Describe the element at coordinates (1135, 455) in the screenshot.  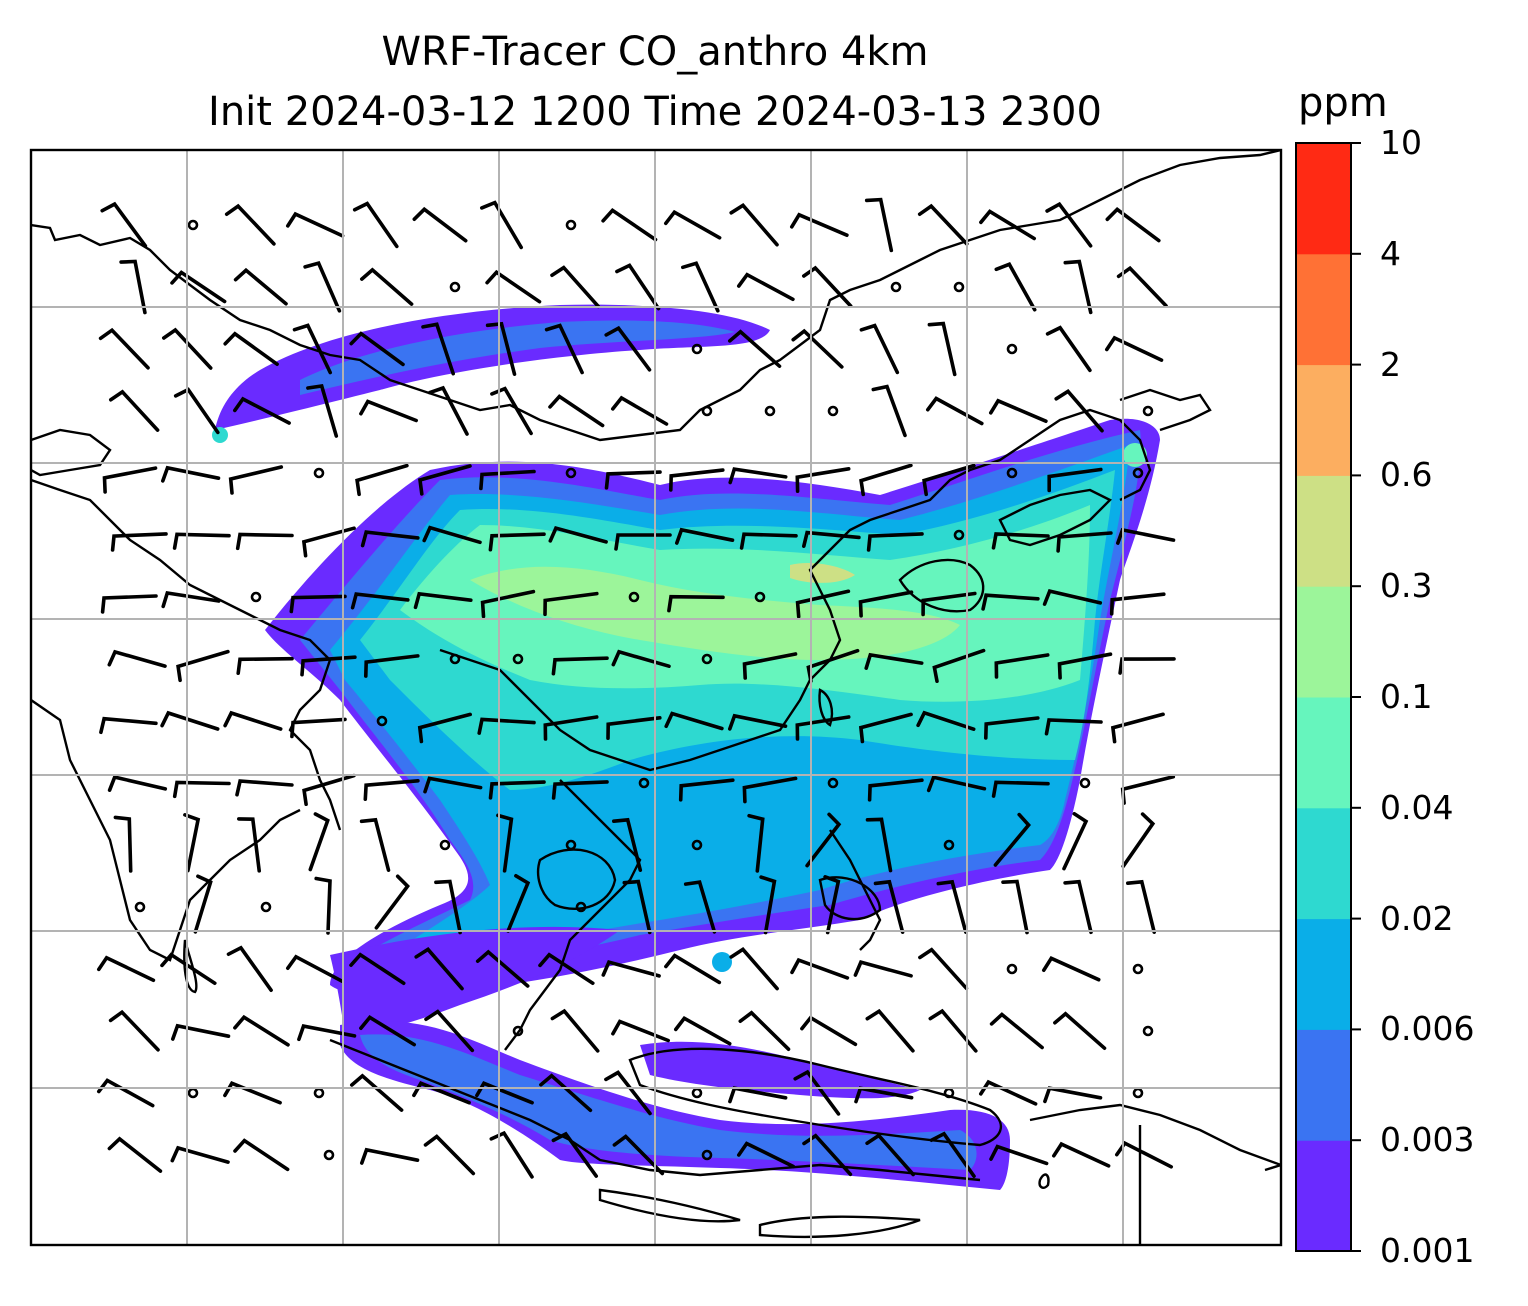
I see `plume-spot` at that location.